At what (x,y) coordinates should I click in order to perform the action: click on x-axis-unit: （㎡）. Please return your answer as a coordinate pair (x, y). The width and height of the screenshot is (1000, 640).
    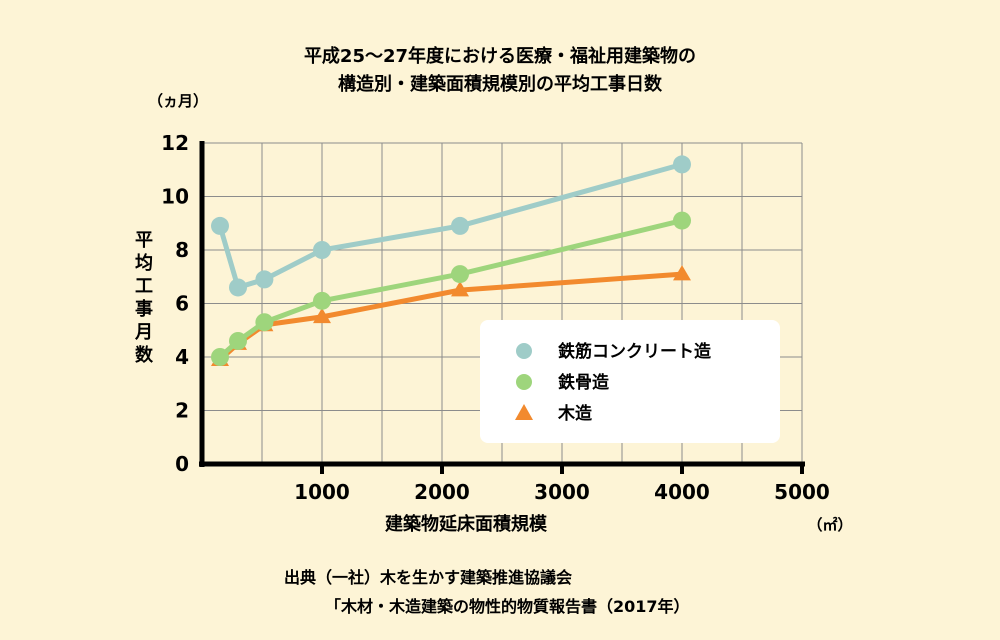
    Looking at the image, I should click on (829, 525).